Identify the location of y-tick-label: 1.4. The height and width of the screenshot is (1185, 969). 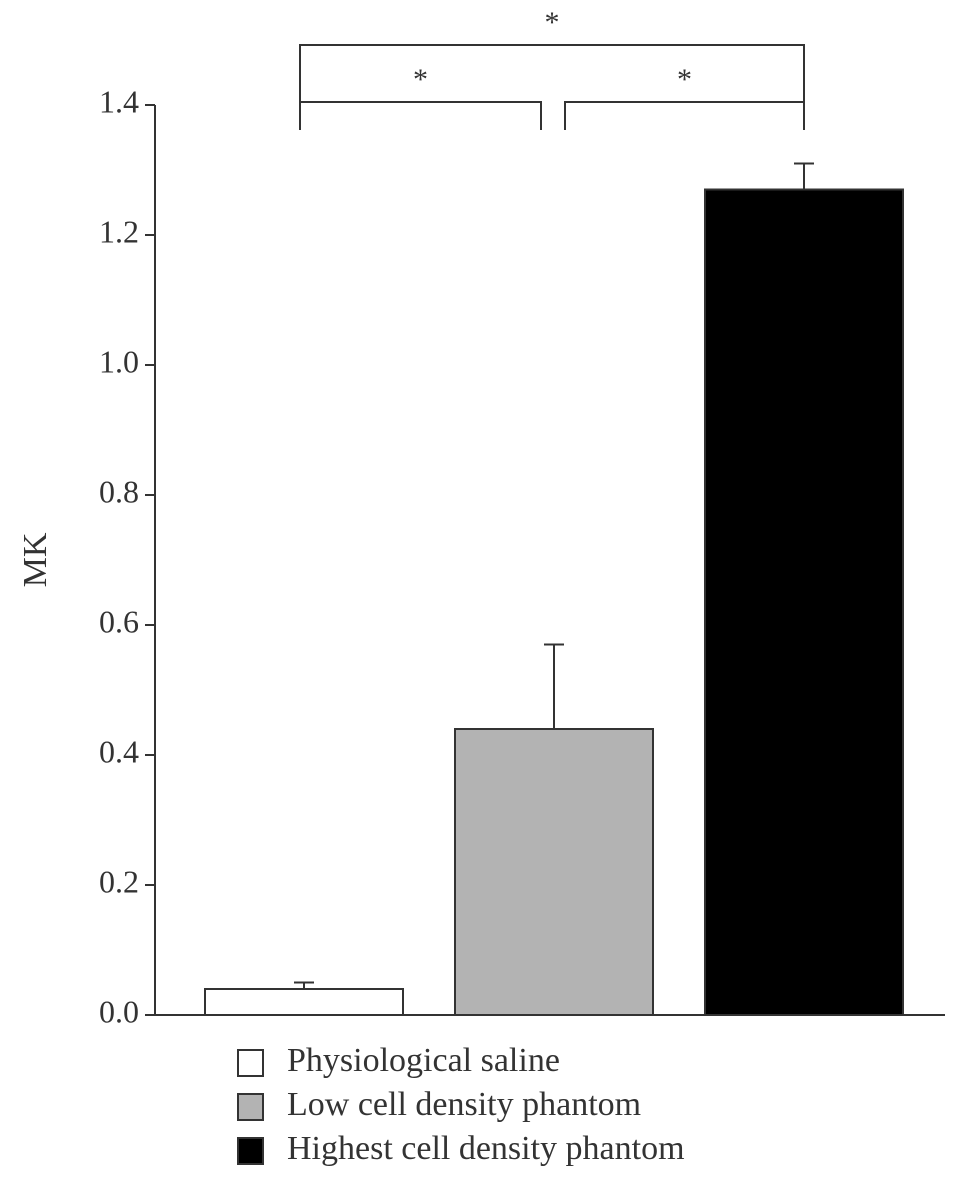
(119, 101).